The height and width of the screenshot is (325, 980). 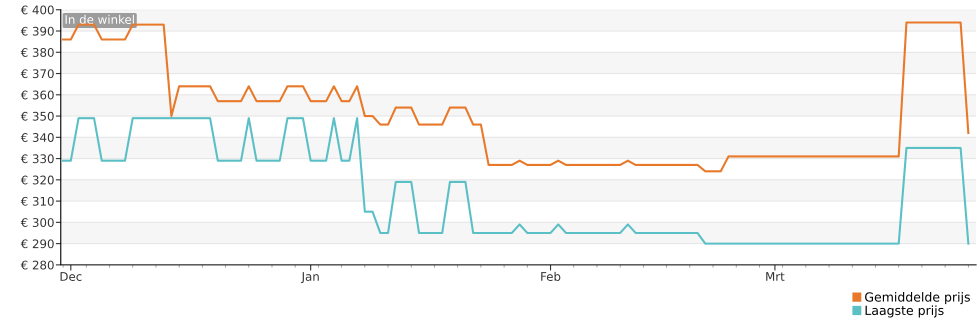 What do you see at coordinates (309, 278) in the screenshot?
I see `x-tick-label: Jan` at bounding box center [309, 278].